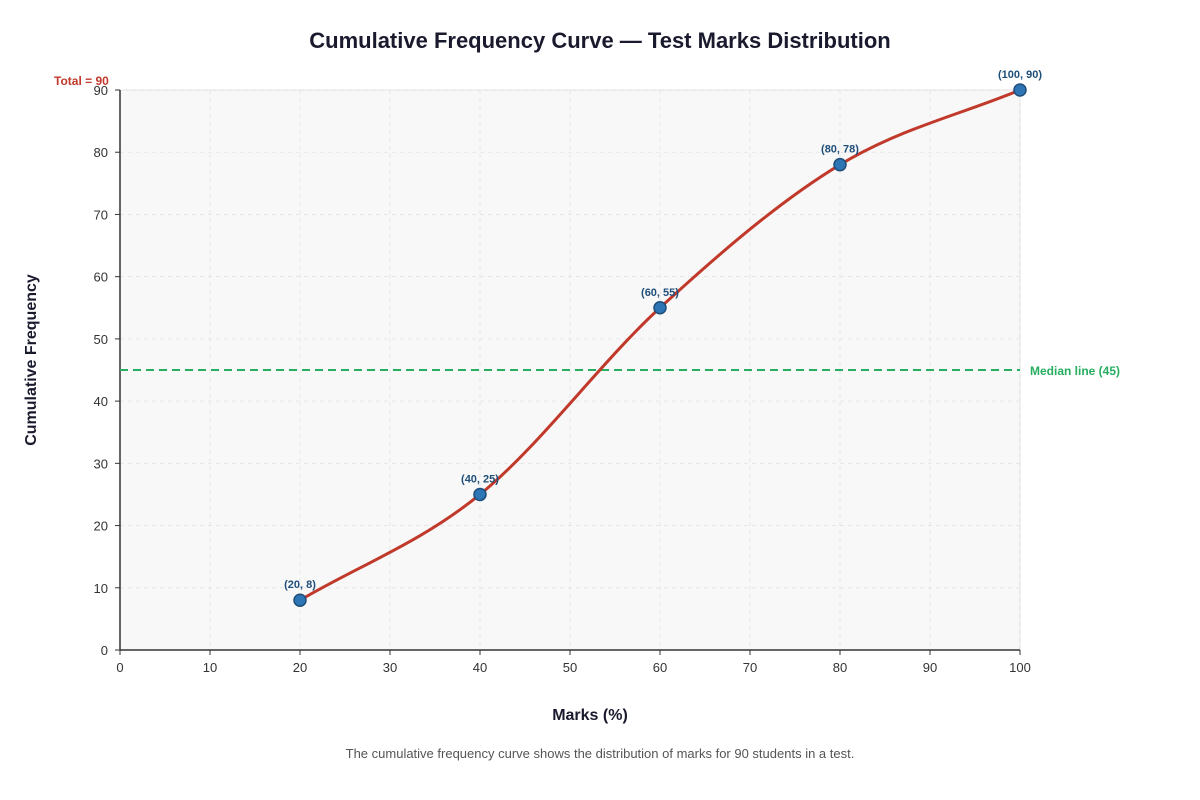 The image size is (1200, 800). I want to click on total-label: Total = 90, so click(81, 81).